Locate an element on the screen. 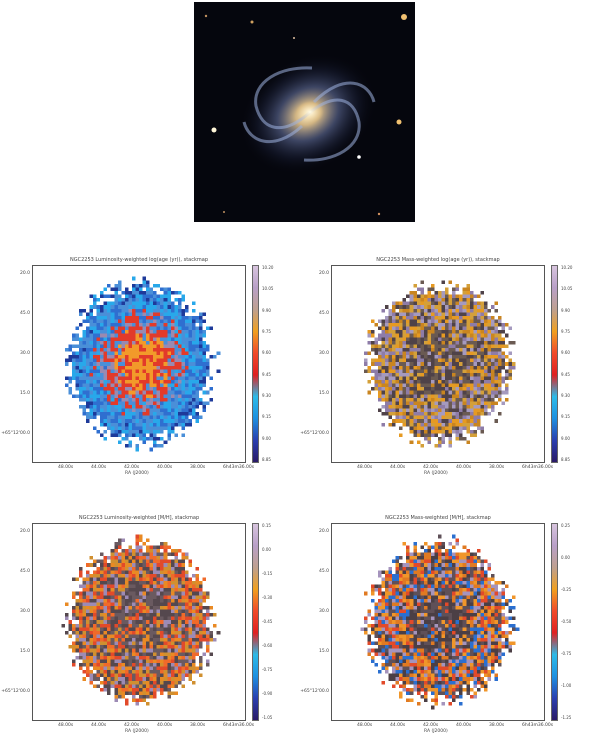 This screenshot has width=600, height=755. galaxy-image is located at coordinates (304, 112).